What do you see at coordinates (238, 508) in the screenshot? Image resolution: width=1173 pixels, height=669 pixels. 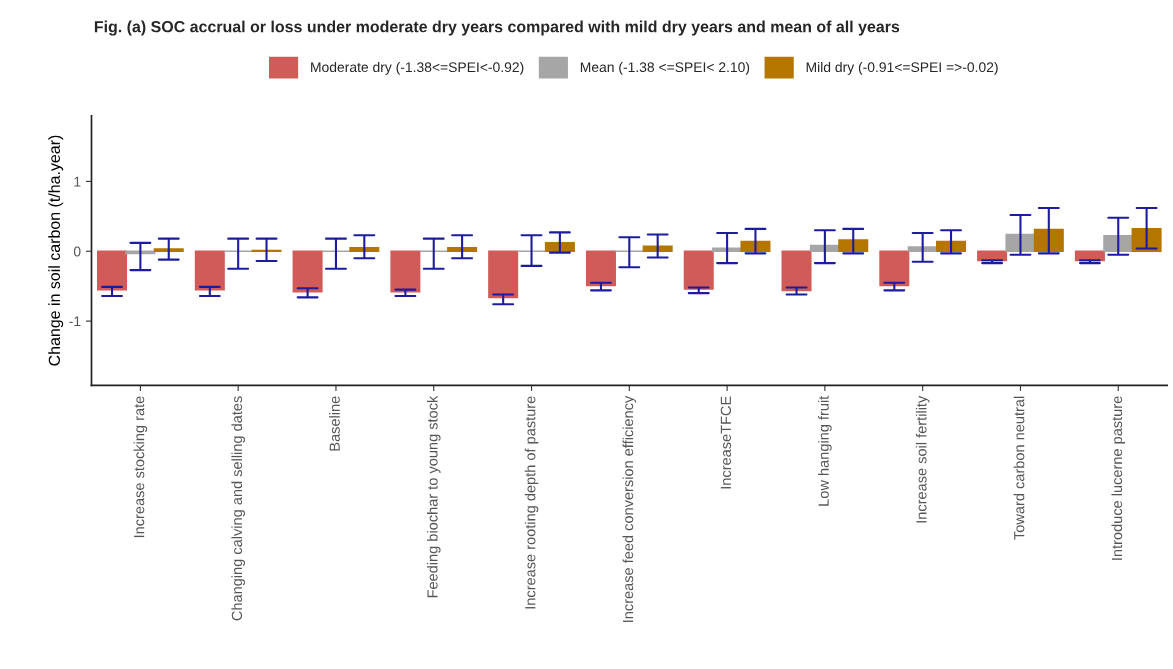 I see `x-tick-label: Changing calving and selling dates` at bounding box center [238, 508].